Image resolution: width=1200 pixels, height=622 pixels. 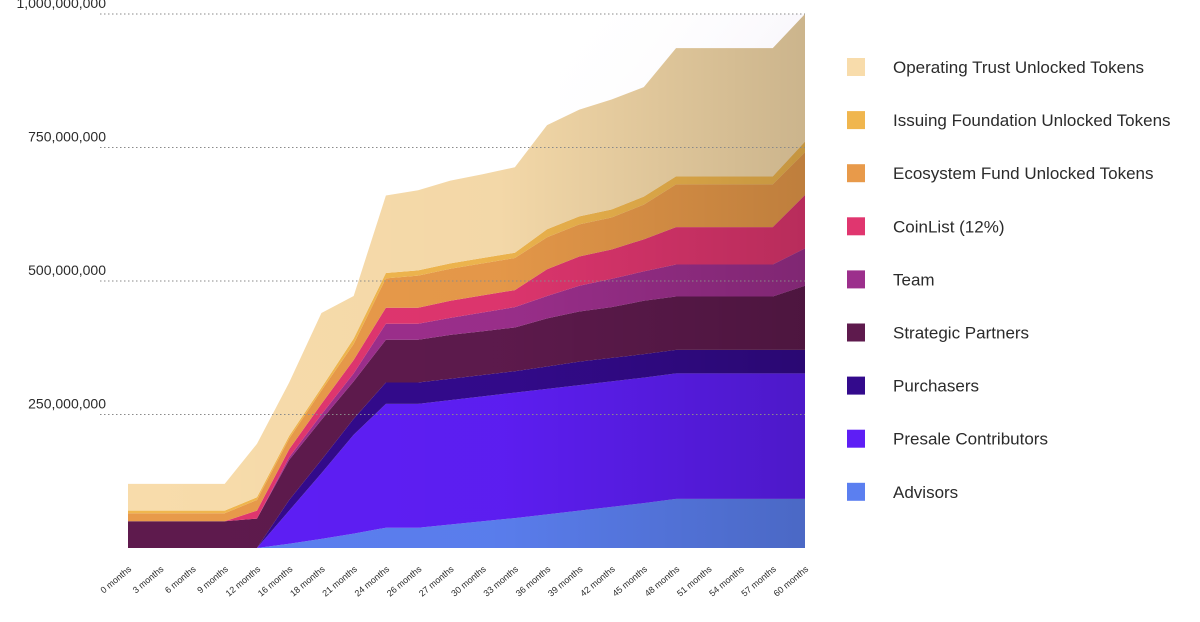 What do you see at coordinates (891, 279) in the screenshot?
I see `legend-item-team: Team` at bounding box center [891, 279].